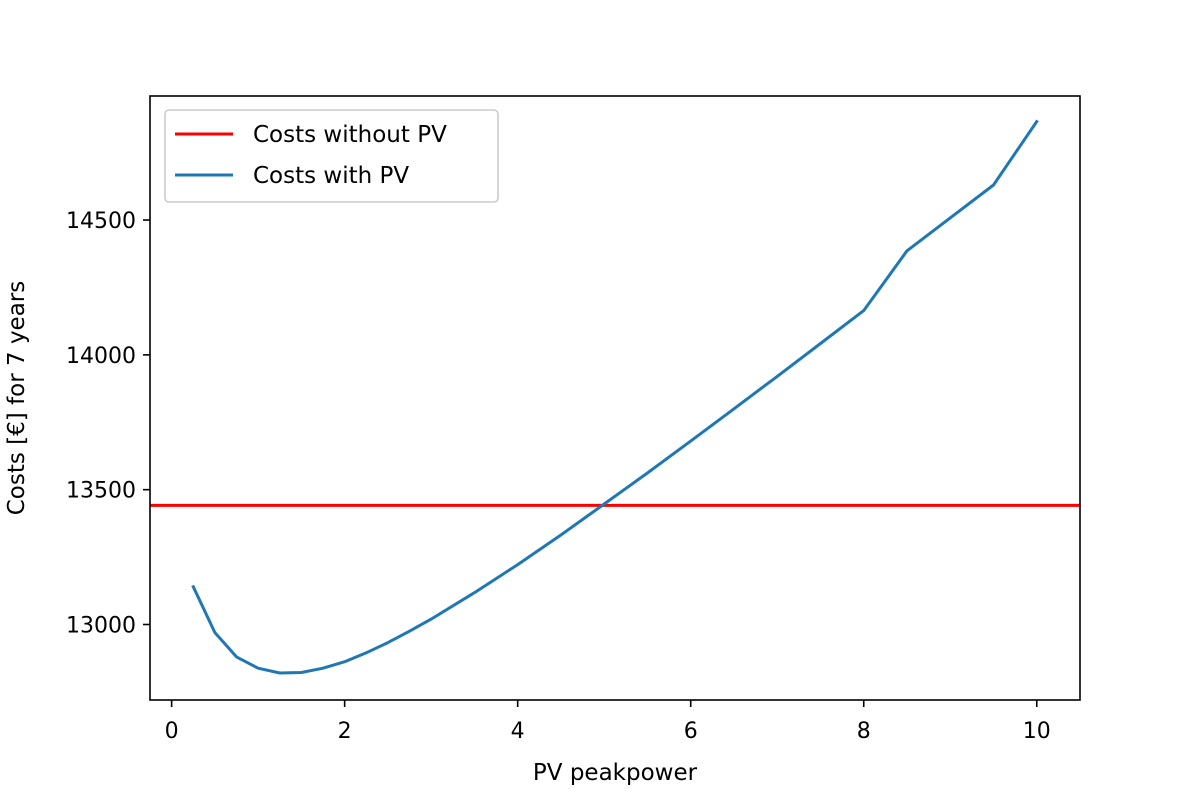 The height and width of the screenshot is (804, 1200). What do you see at coordinates (345, 731) in the screenshot?
I see `x-tick-label: 2` at bounding box center [345, 731].